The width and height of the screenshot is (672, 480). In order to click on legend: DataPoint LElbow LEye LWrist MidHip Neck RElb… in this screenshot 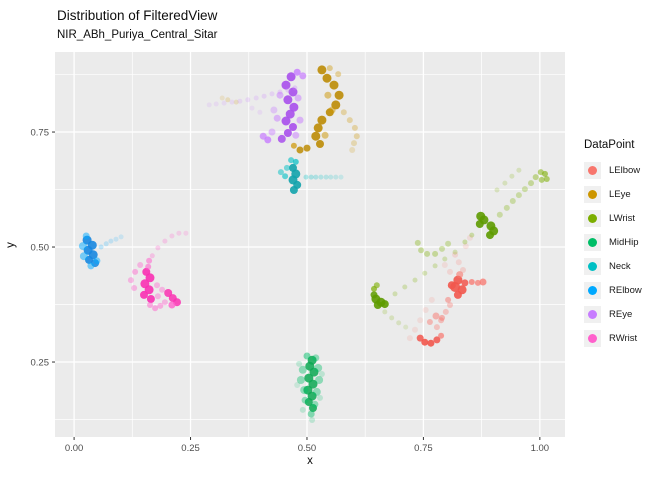, I will do `click(627, 244)`.